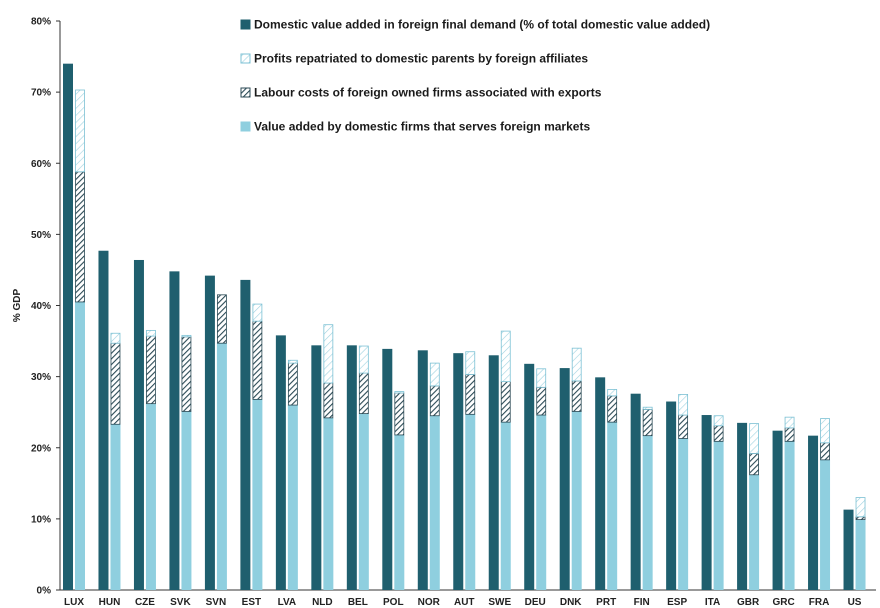  Describe the element at coordinates (363, 359) in the screenshot. I see `bar-profits-BEL` at that location.